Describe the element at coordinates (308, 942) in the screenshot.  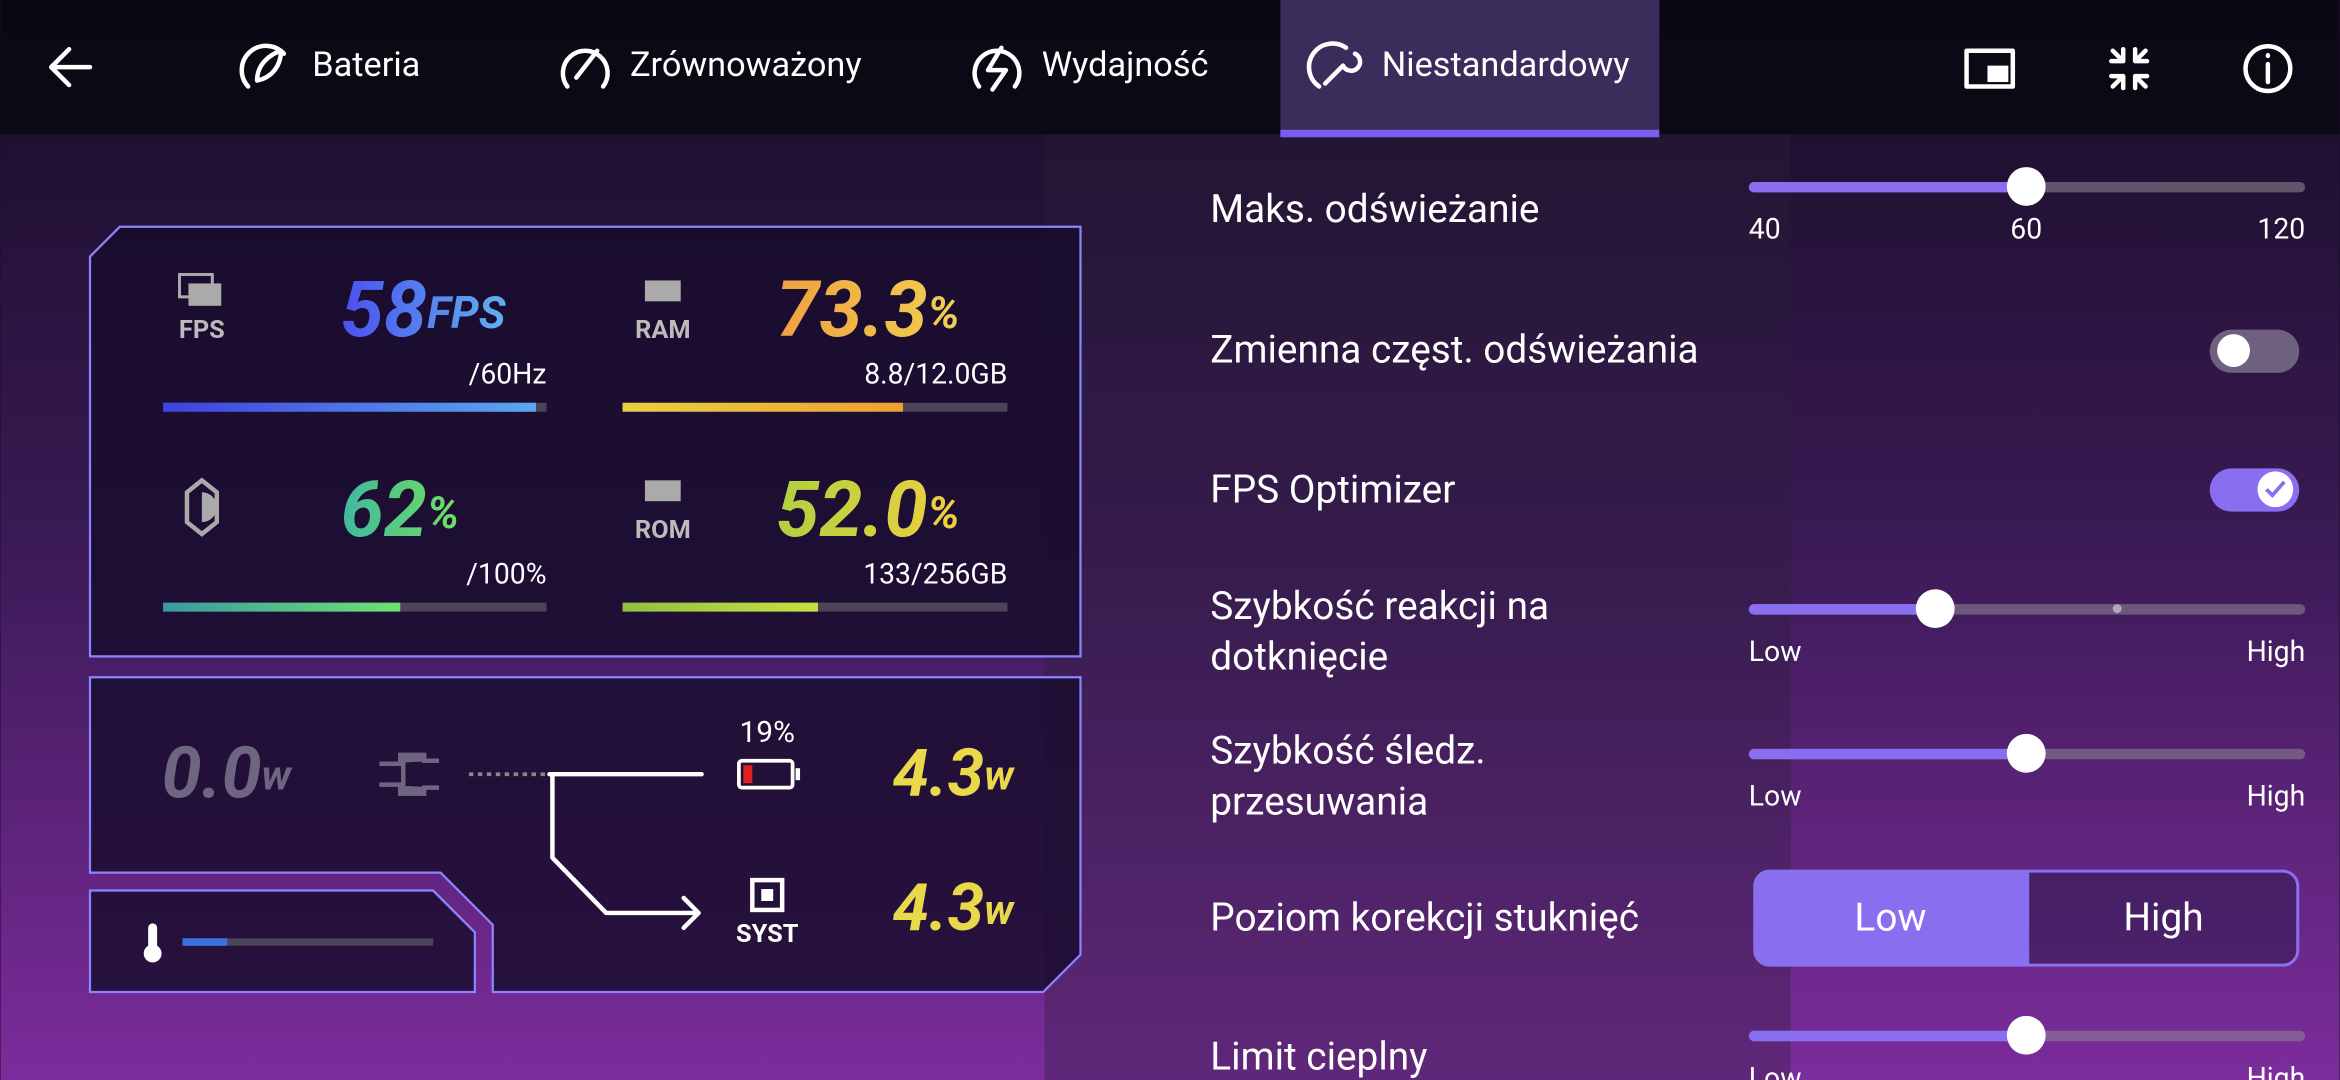
I see `temperature-track` at that location.